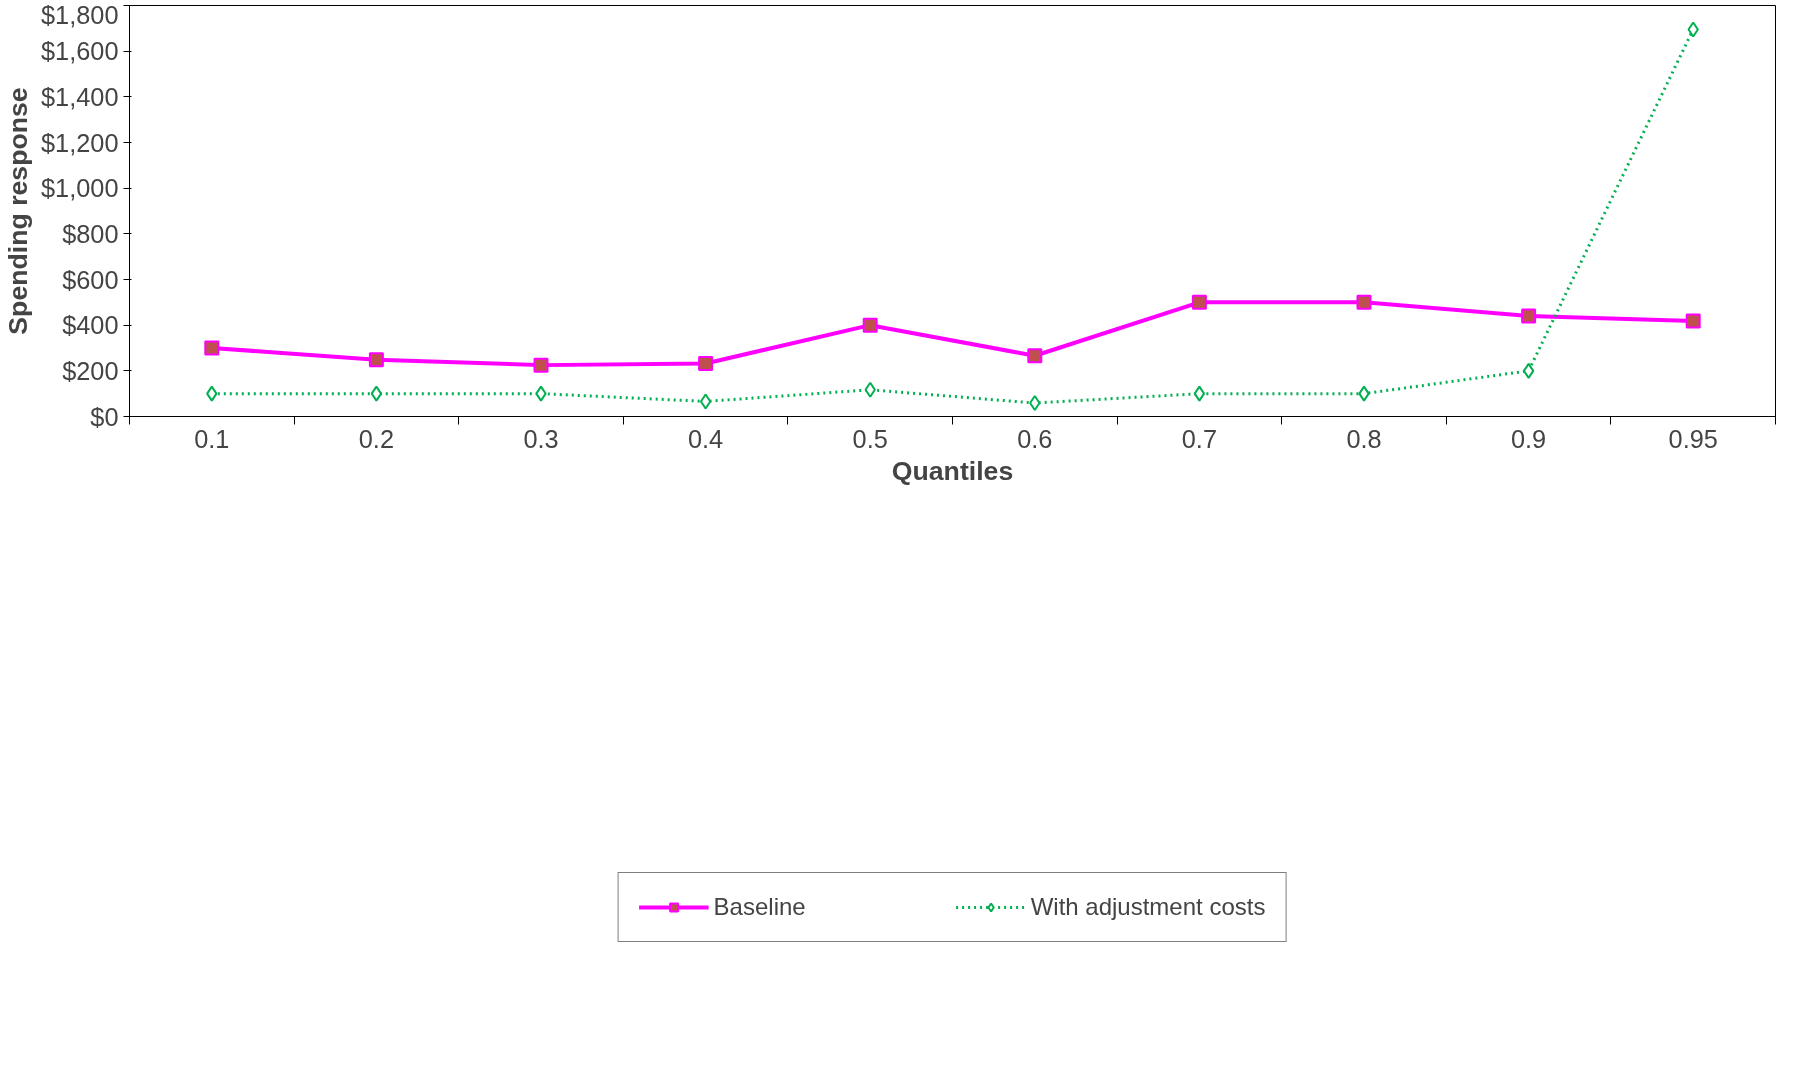 This screenshot has height=1084, width=1799. Describe the element at coordinates (1148, 907) in the screenshot. I see `legend-label: With adjustment costs` at that location.